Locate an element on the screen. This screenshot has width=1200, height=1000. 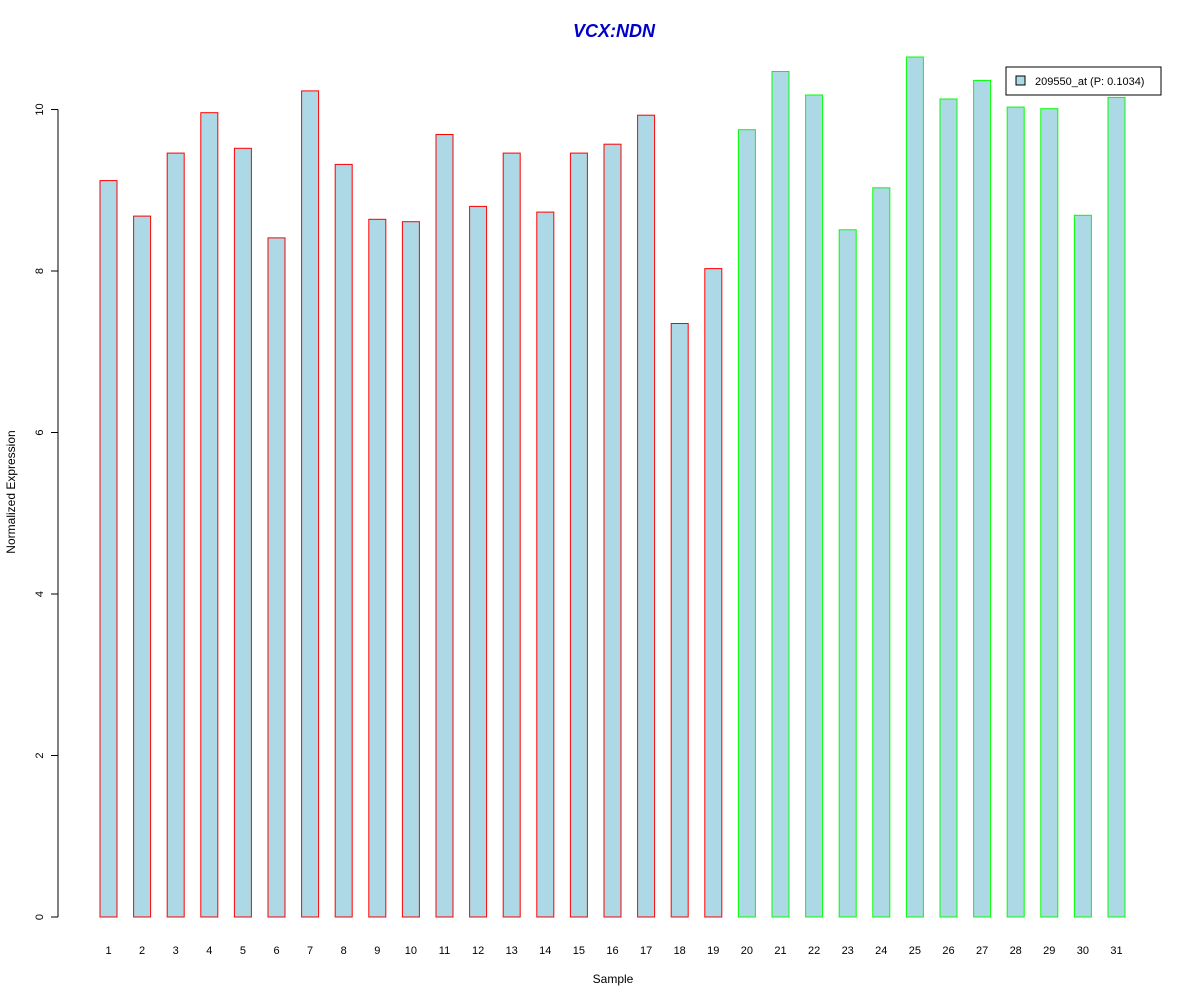
x-tick-label: 14 is located at coordinates (545, 951).